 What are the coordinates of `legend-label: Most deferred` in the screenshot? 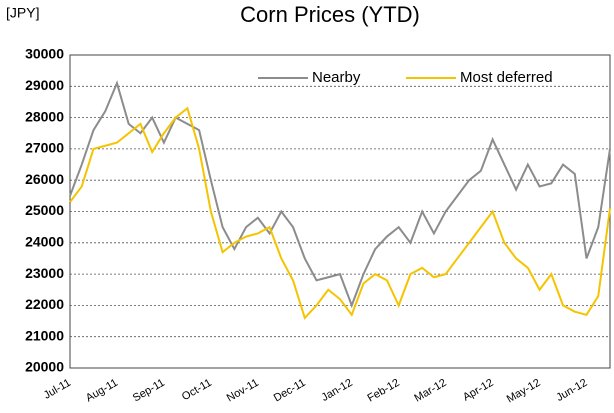 It's located at (506, 77).